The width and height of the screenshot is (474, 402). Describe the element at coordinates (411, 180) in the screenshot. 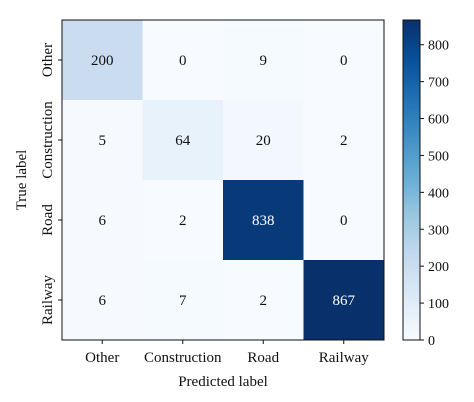

I see `colorbar` at that location.